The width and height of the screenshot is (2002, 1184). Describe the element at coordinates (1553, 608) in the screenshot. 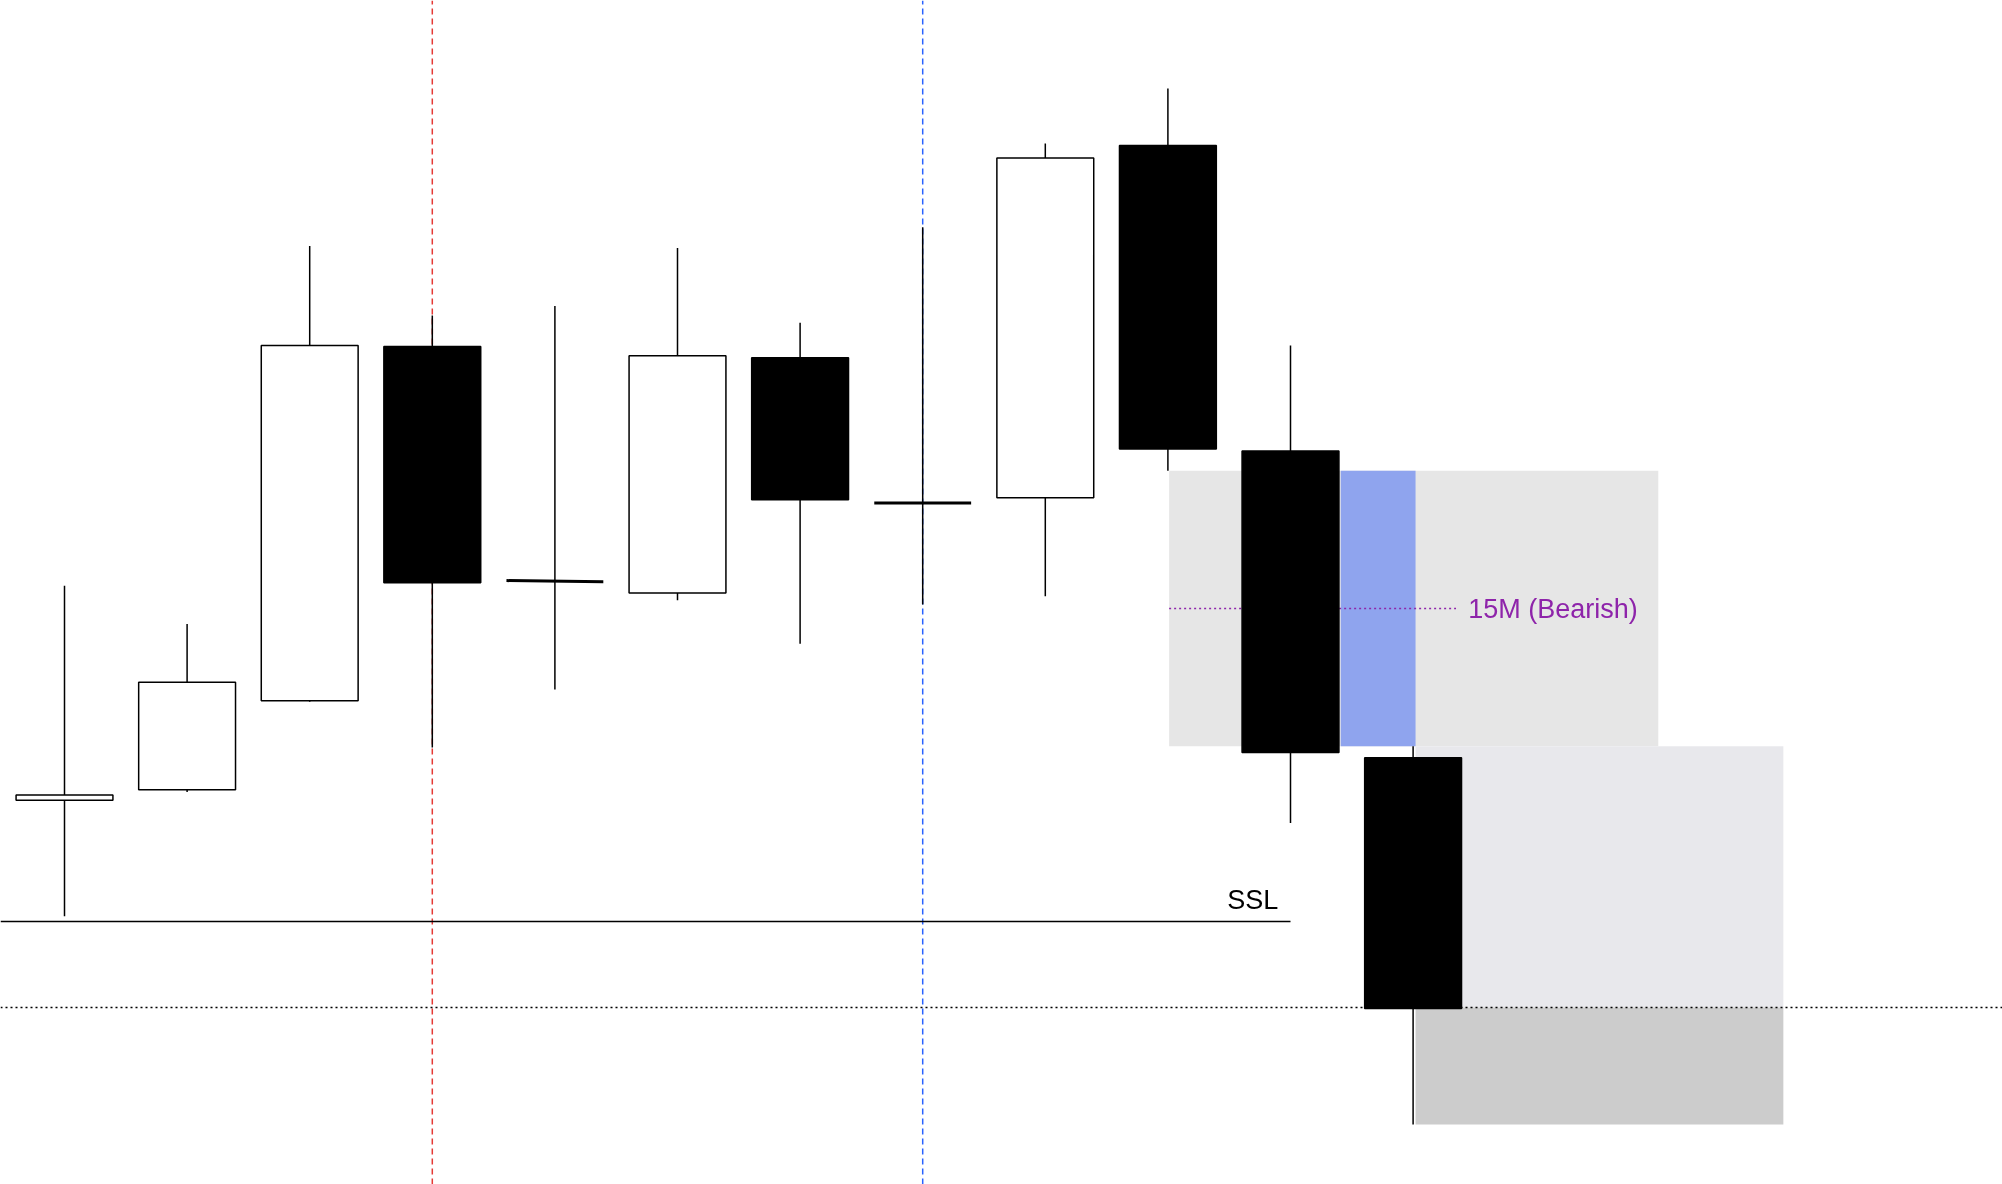

I see `ref-line-label: 15M (Bearish)` at that location.